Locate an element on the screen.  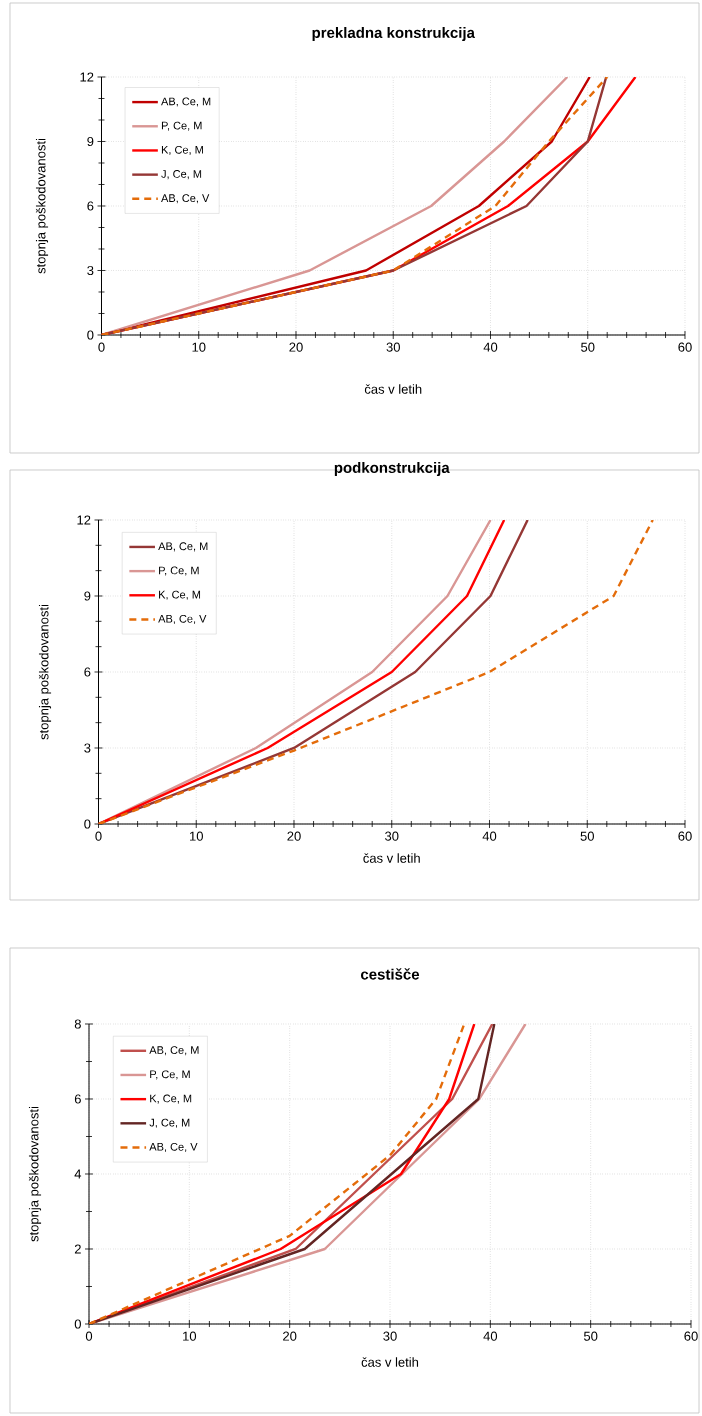
y-tick-label: 2 is located at coordinates (77, 1249).